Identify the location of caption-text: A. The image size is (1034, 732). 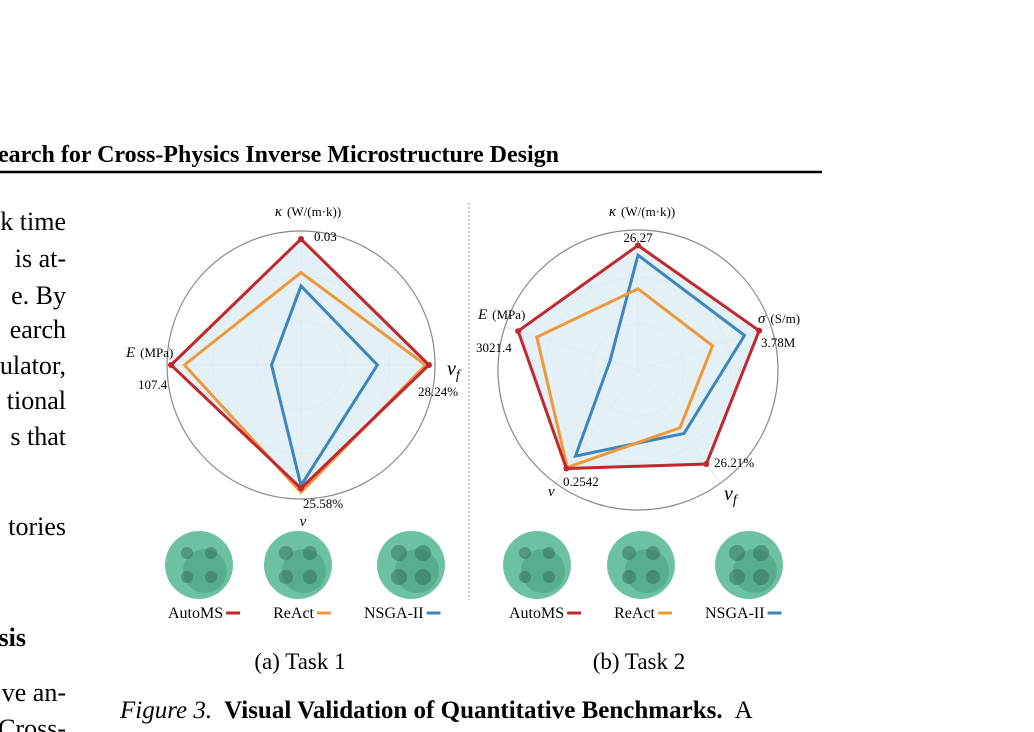
(744, 710).